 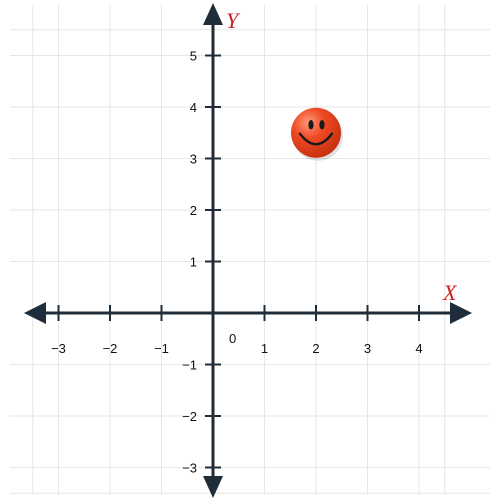 What do you see at coordinates (110, 348) in the screenshot?
I see `x-tick-label: −2` at bounding box center [110, 348].